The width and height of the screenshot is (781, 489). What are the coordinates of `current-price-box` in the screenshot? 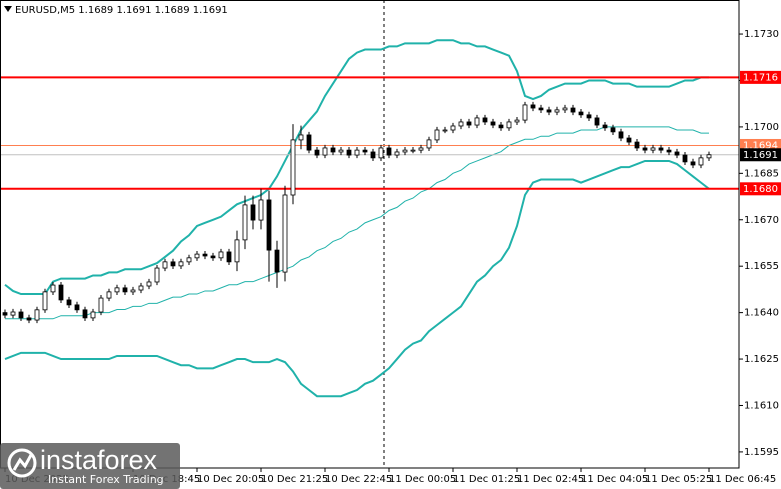 It's located at (760, 155).